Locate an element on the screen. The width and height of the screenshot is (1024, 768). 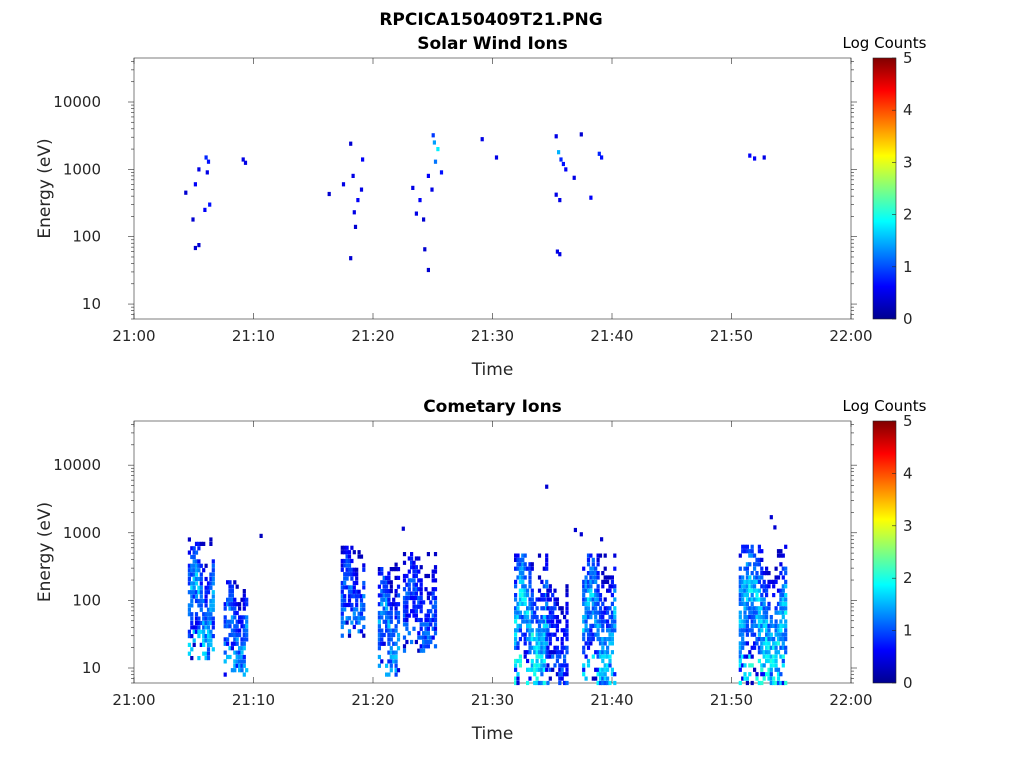
y-tick-label: 10 is located at coordinates (91, 304).